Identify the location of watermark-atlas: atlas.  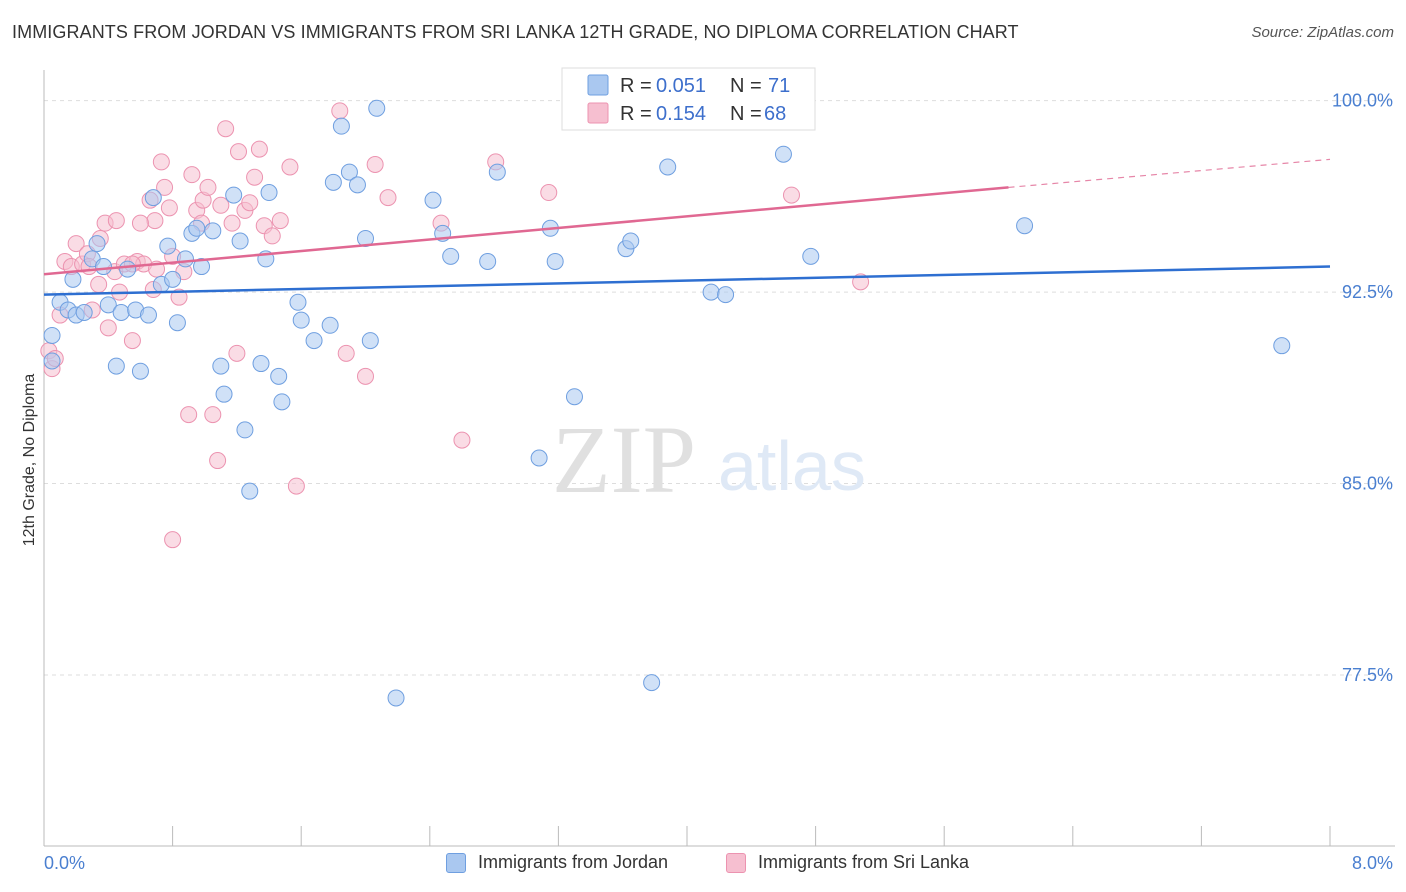
(792, 466).